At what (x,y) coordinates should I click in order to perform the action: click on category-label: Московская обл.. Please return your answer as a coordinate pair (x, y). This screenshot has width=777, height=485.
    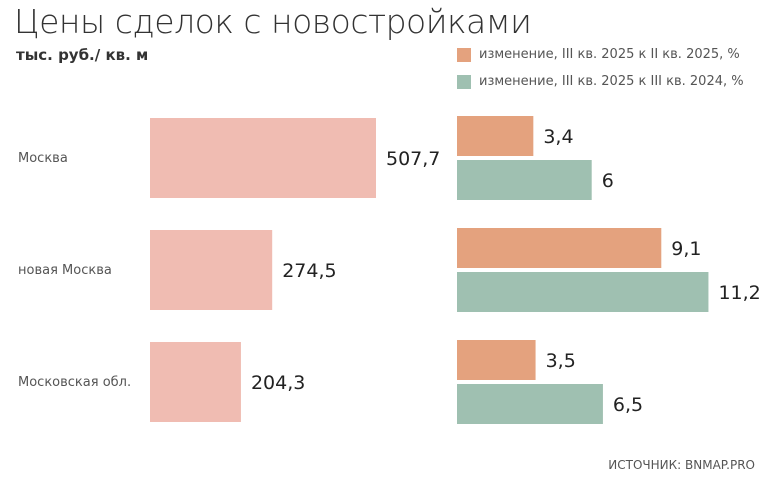
    Looking at the image, I should click on (74, 382).